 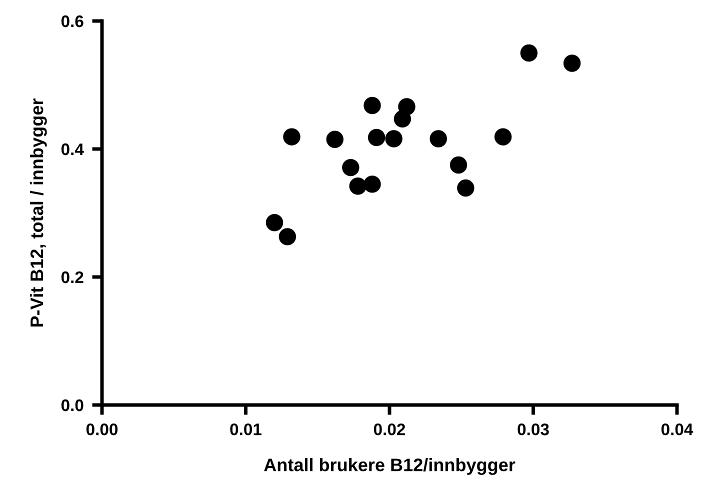 I want to click on x-tick-label: 0.03, so click(x=533, y=429).